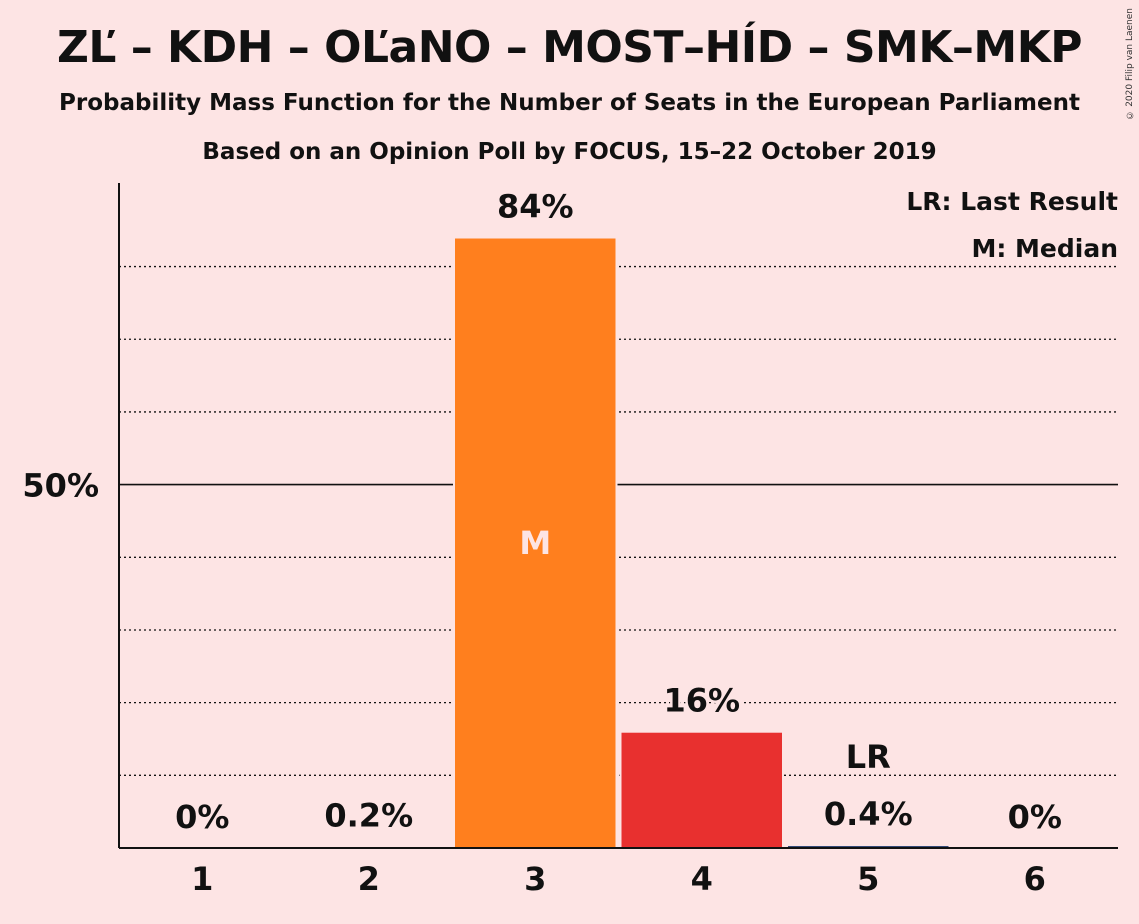 The image size is (1139, 924). What do you see at coordinates (368, 816) in the screenshot?
I see `data-label: 0.2%` at bounding box center [368, 816].